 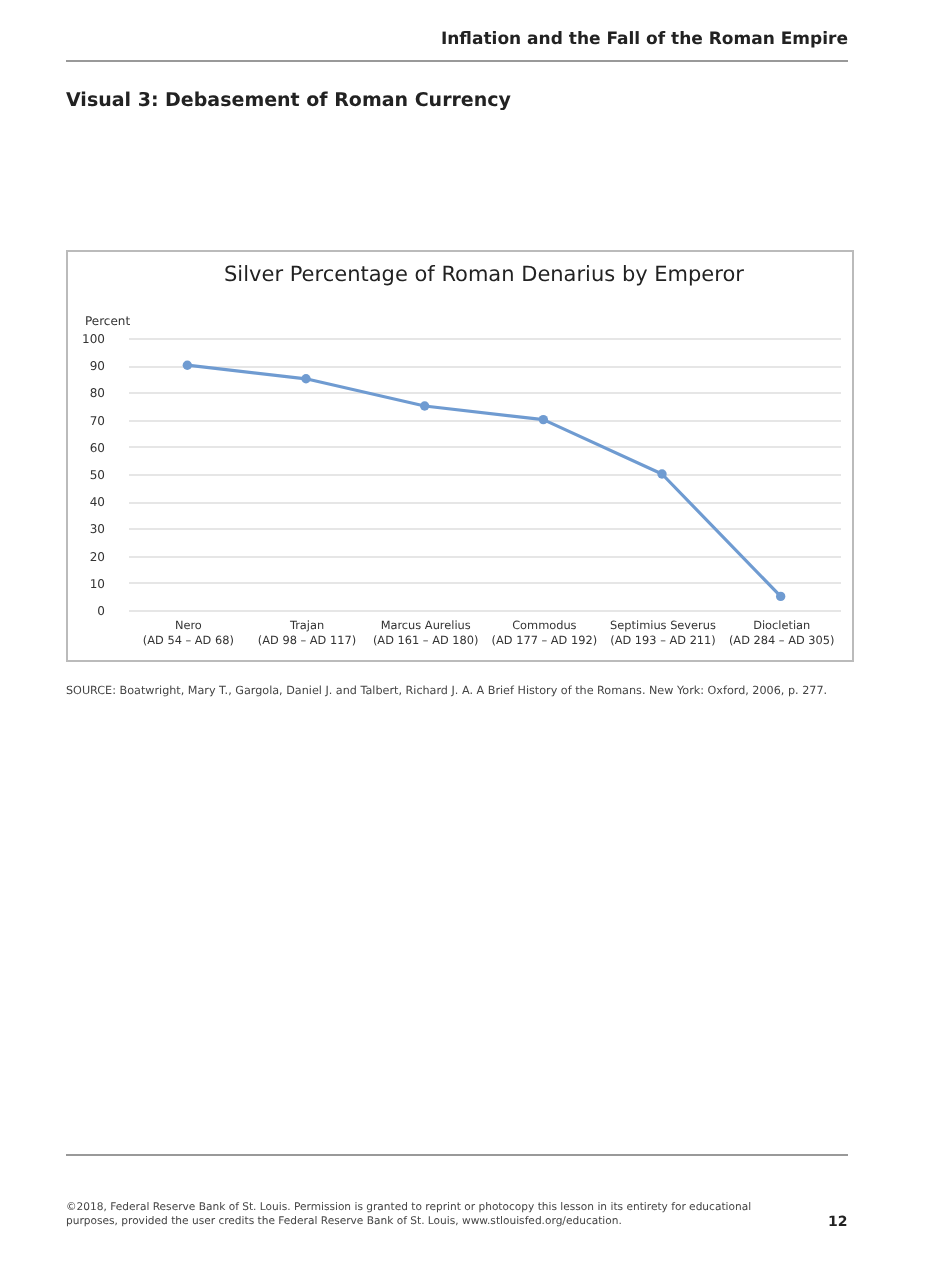 What do you see at coordinates (288, 101) in the screenshot?
I see `text: Visual 3: Debasement of Roman Currency` at bounding box center [288, 101].